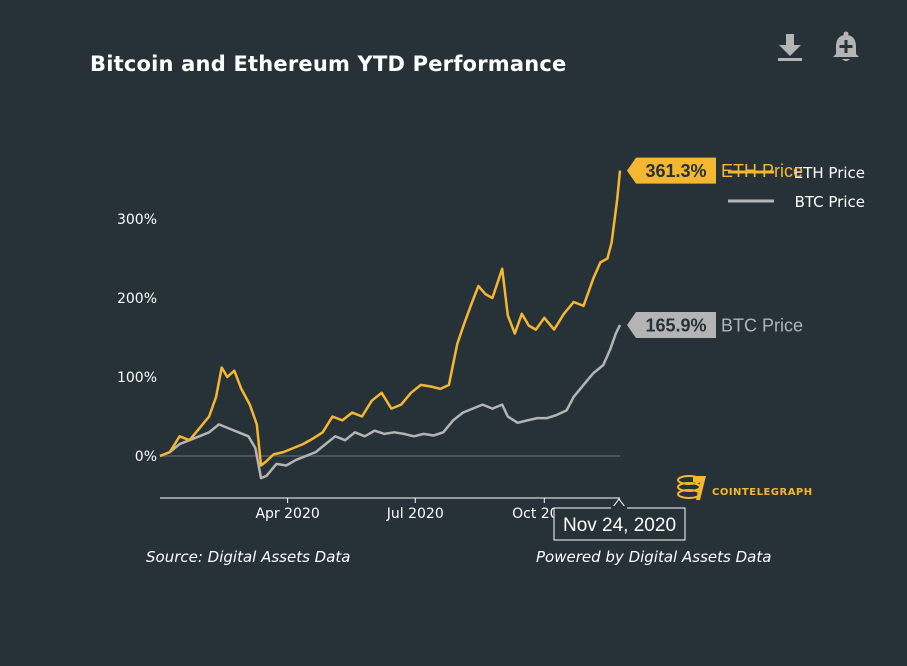  Describe the element at coordinates (830, 202) in the screenshot. I see `legend-item-label: BTC Price` at that location.